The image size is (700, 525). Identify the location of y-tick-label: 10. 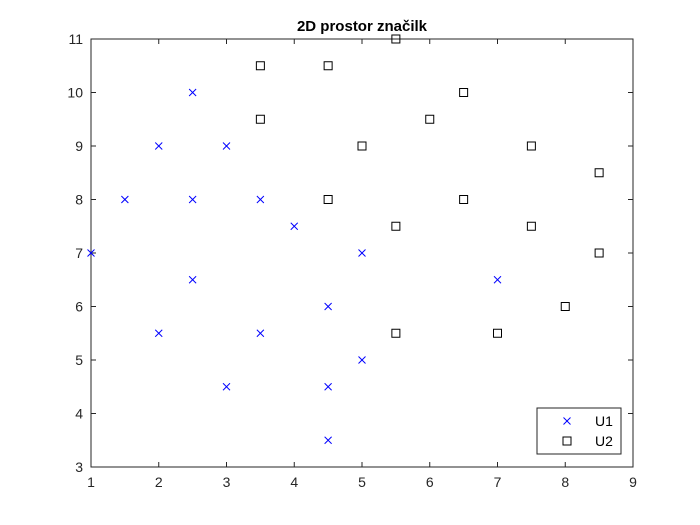
(75, 93).